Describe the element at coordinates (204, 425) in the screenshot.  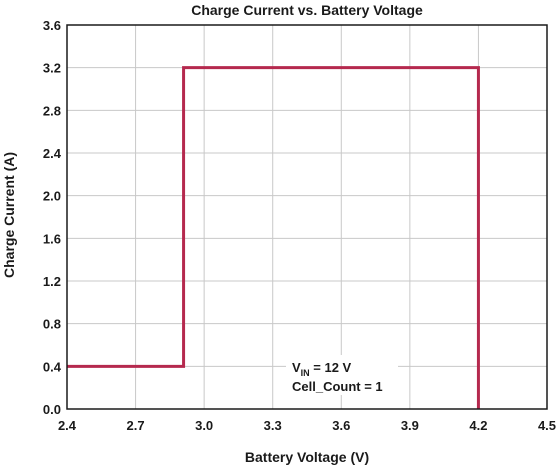
I see `x-tick-label-2: 3.0` at that location.